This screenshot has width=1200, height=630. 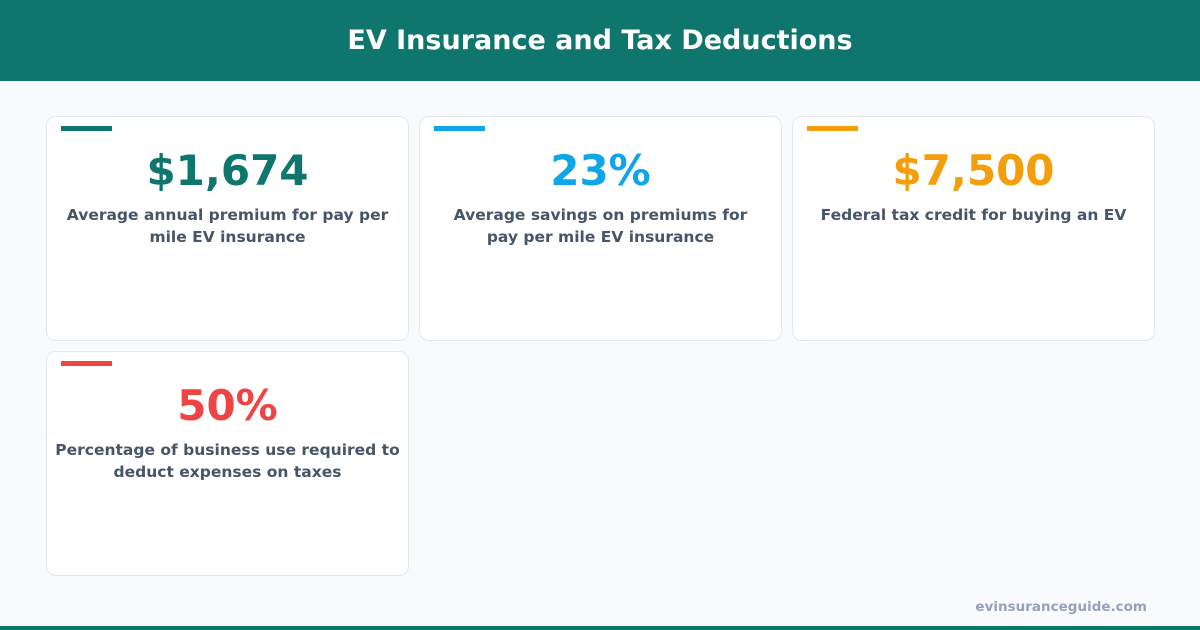 What do you see at coordinates (973, 170) in the screenshot?
I see `stat-value: $7,500` at bounding box center [973, 170].